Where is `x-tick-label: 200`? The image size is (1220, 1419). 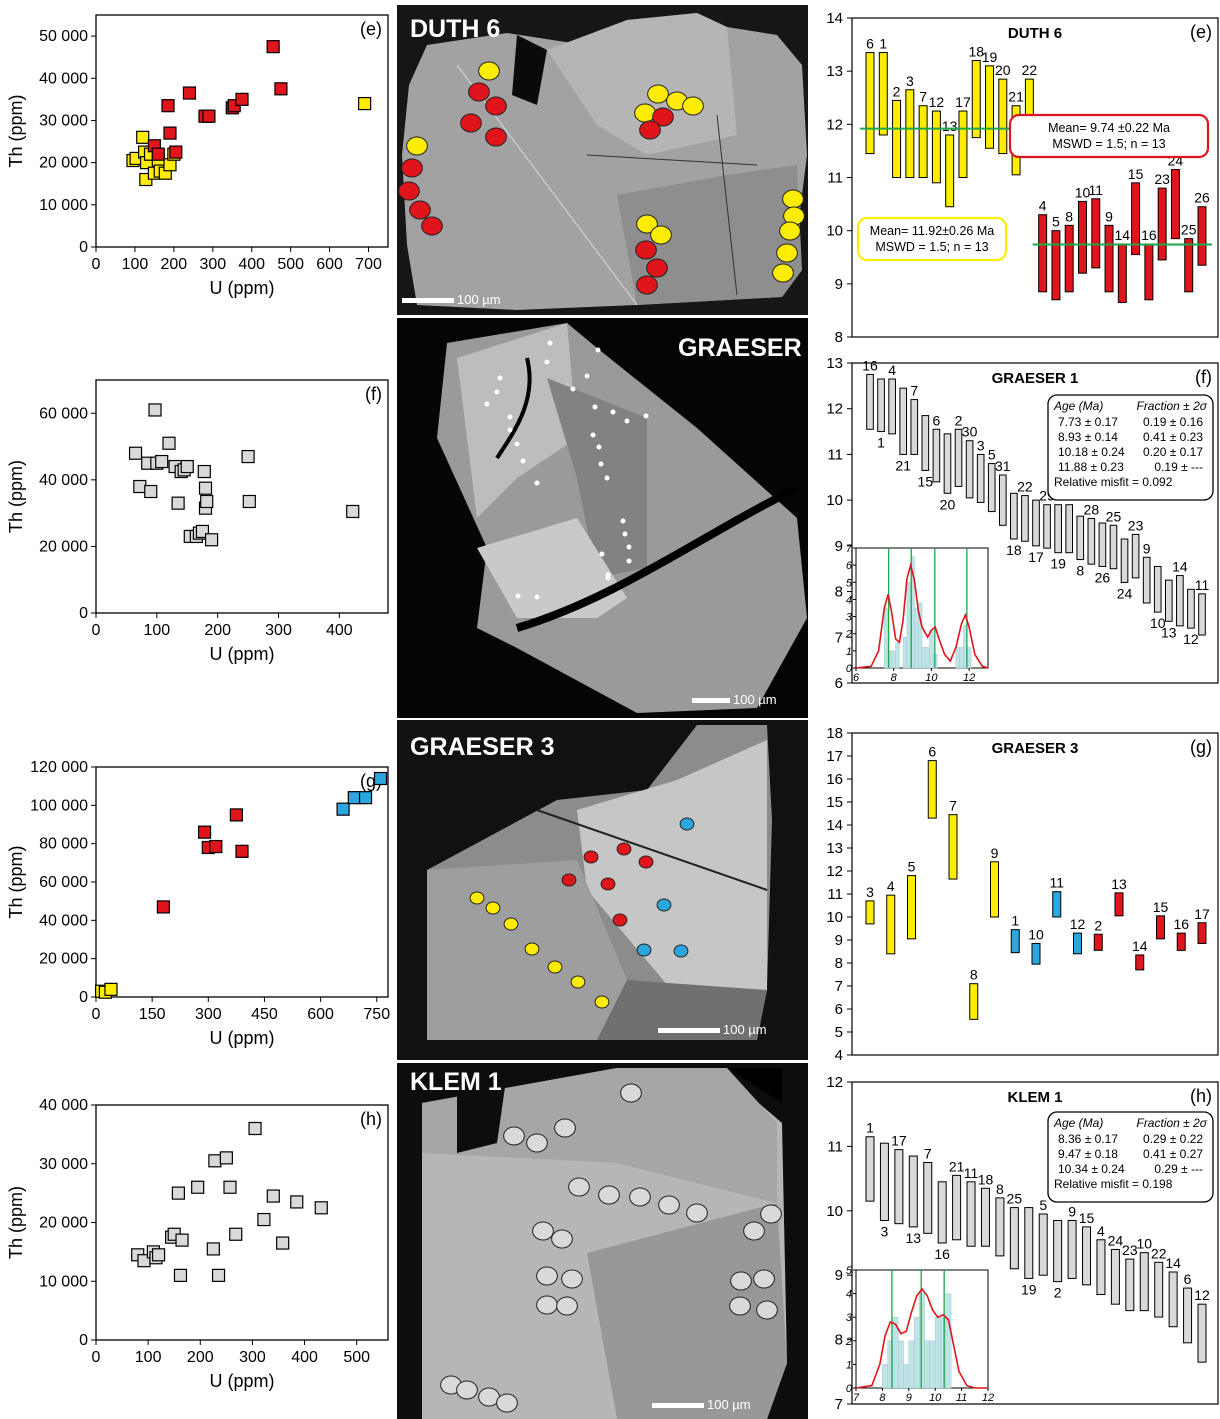
x-tick-label: 200 is located at coordinates (200, 1357).